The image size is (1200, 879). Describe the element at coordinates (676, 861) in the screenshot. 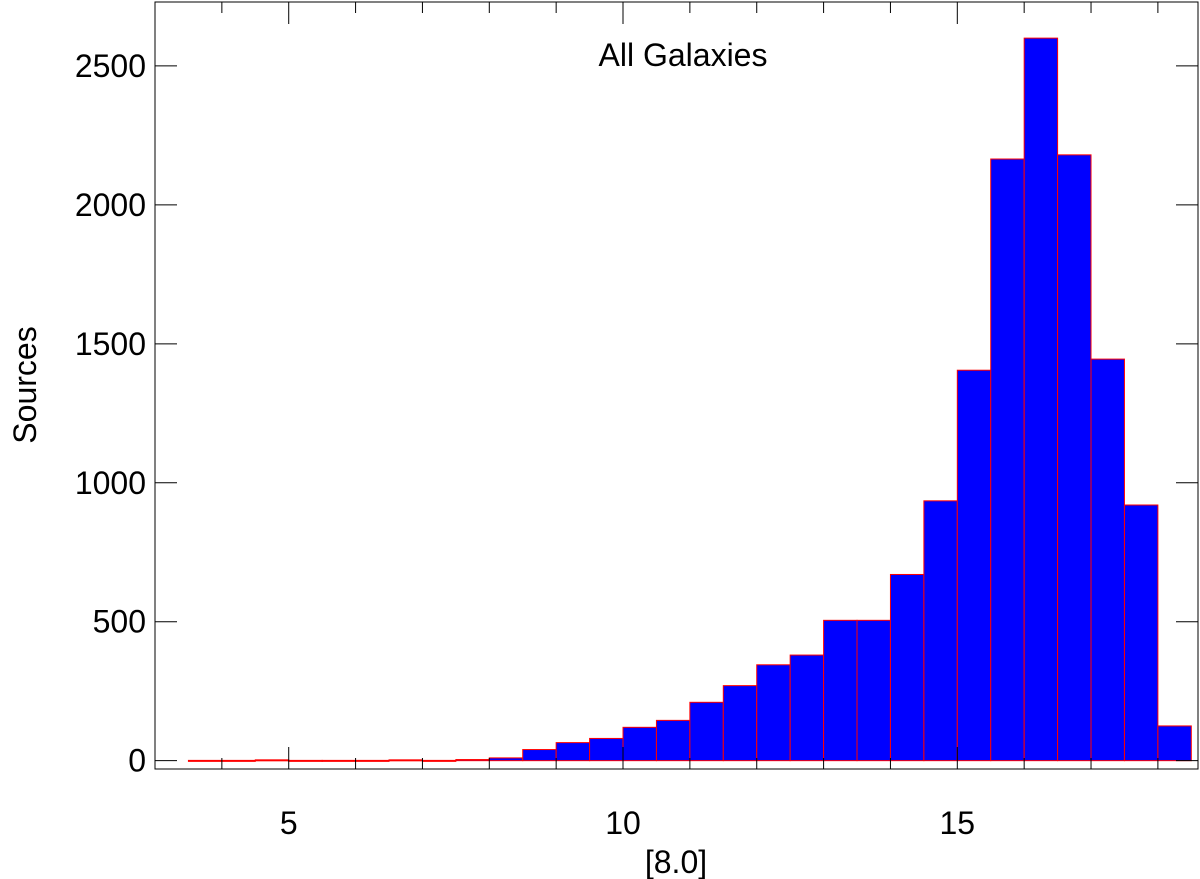

I see `x-axis-label: [8.0]` at that location.